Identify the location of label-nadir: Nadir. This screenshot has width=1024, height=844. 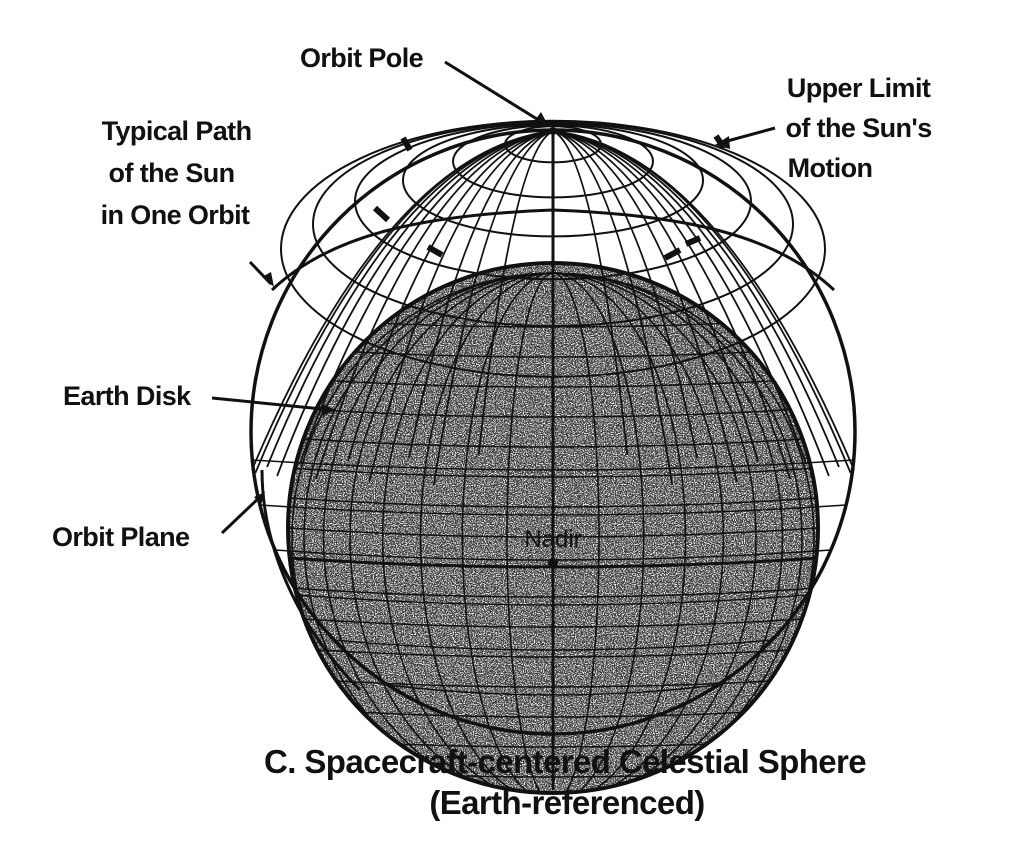
(552, 539).